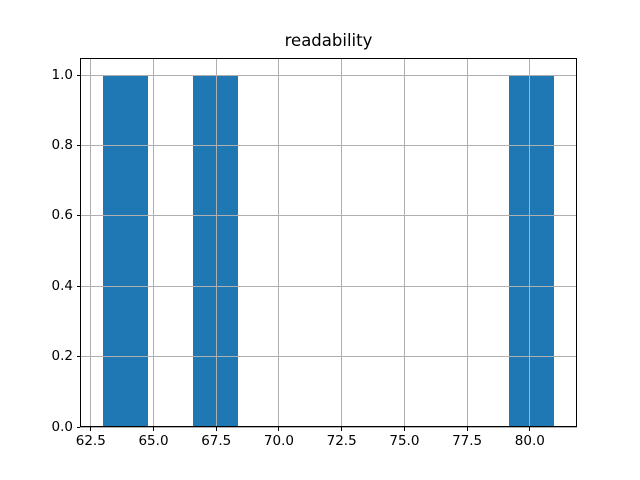 This screenshot has height=480, width=640. Describe the element at coordinates (90, 440) in the screenshot. I see `x-tick-label: 62.5` at that location.